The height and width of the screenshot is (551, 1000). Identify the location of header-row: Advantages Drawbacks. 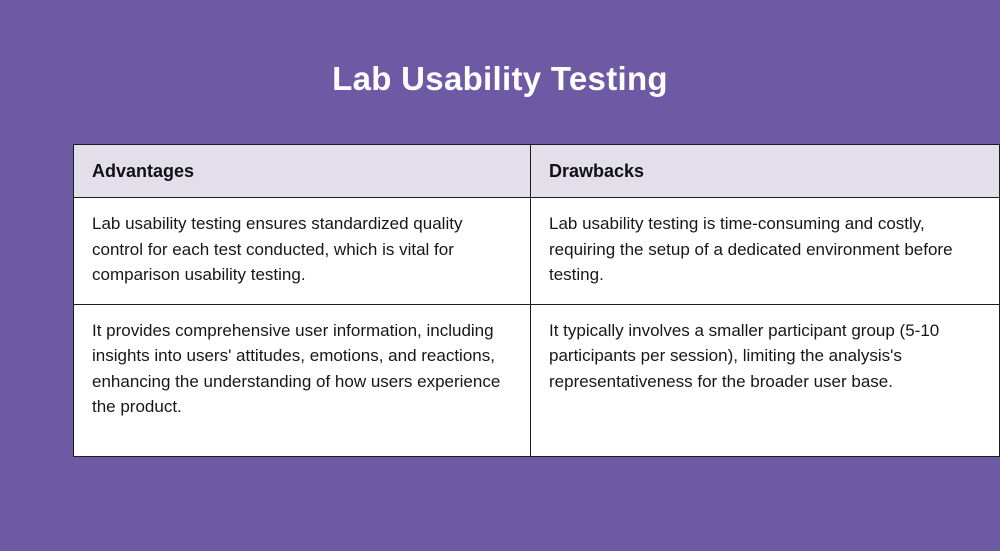
(536, 171).